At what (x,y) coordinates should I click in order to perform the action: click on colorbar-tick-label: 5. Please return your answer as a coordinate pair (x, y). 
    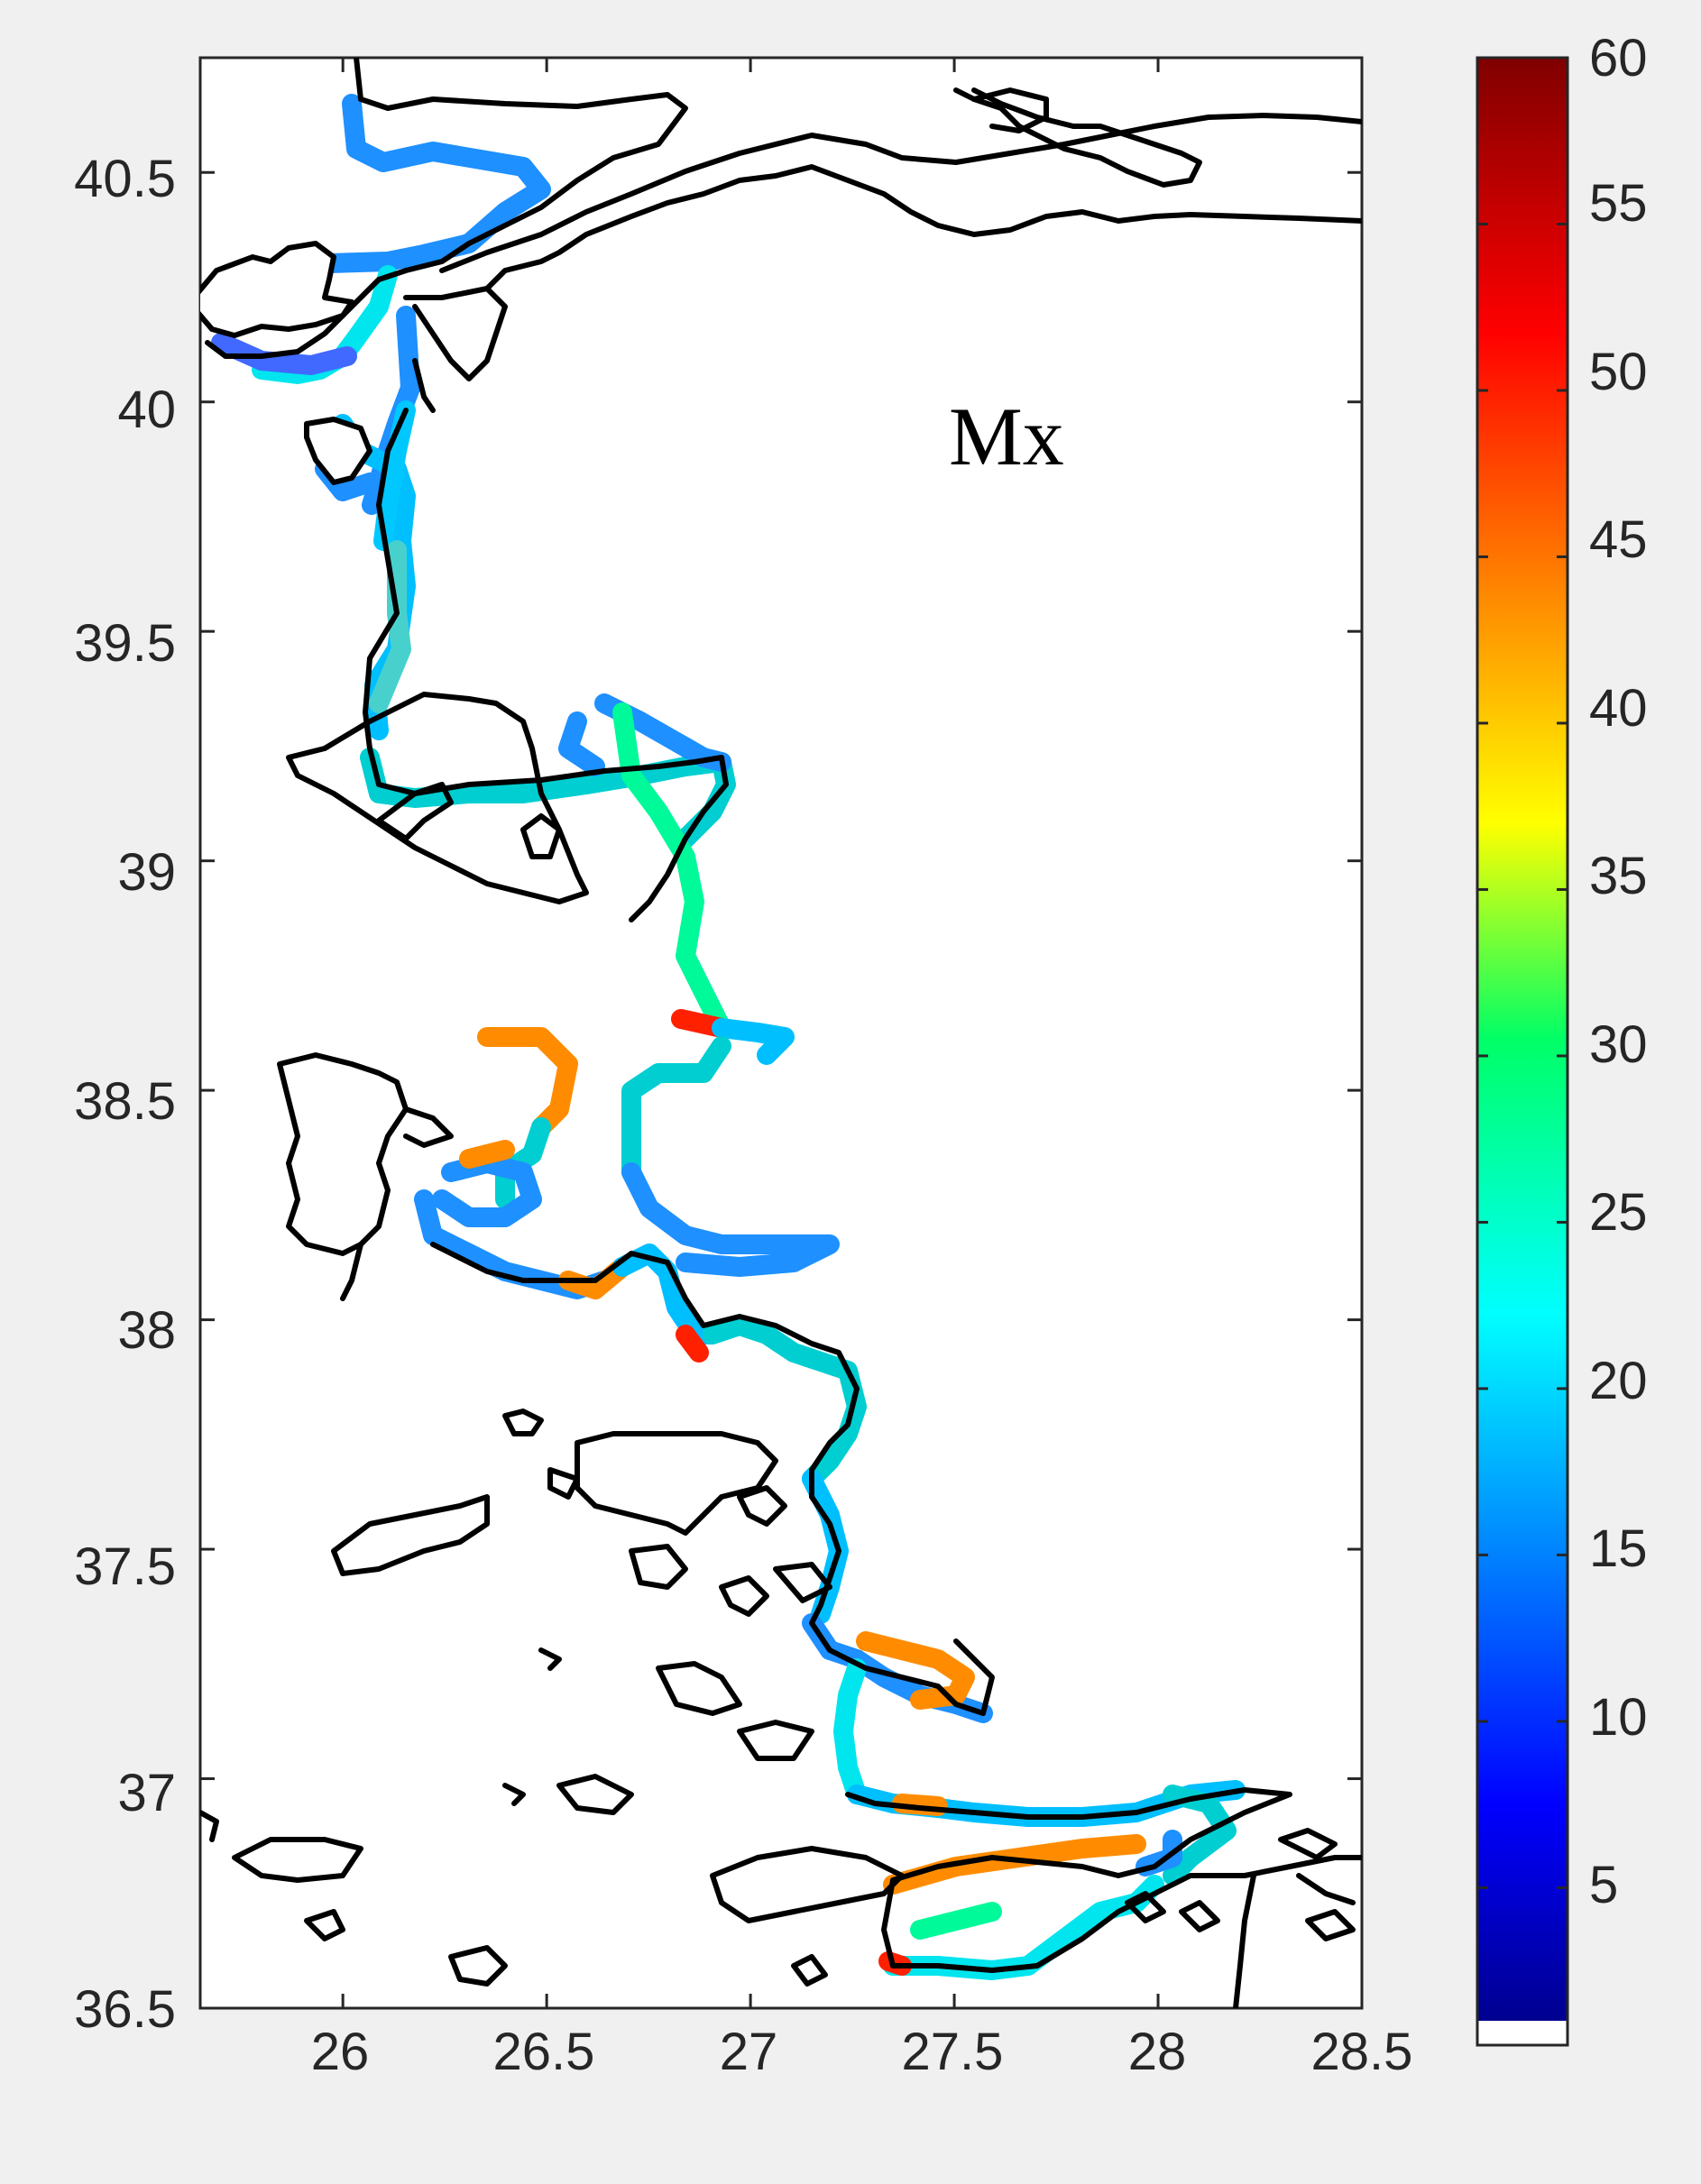
    Looking at the image, I should click on (1603, 1885).